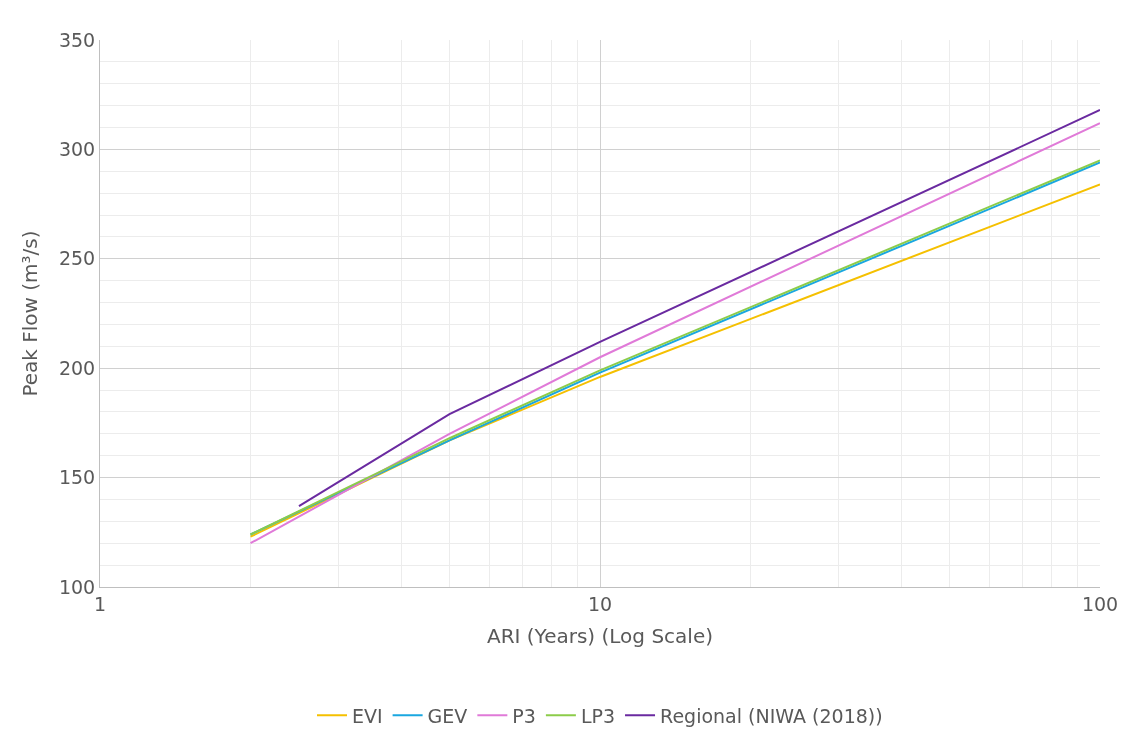 This screenshot has width=1130, height=746. What do you see at coordinates (598, 715) in the screenshot?
I see `legend-label: LP3` at bounding box center [598, 715].